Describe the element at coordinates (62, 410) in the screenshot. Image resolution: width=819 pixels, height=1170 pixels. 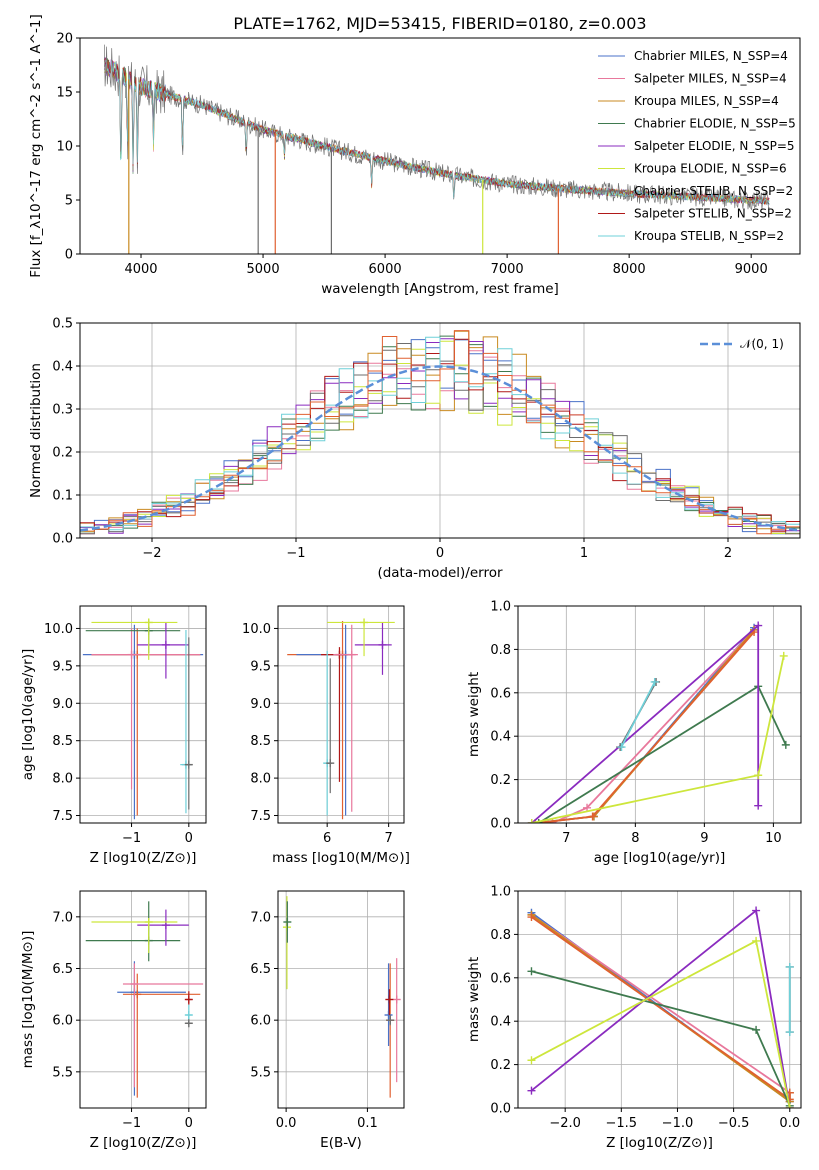
I see `y-tick-label: 0.3` at that location.